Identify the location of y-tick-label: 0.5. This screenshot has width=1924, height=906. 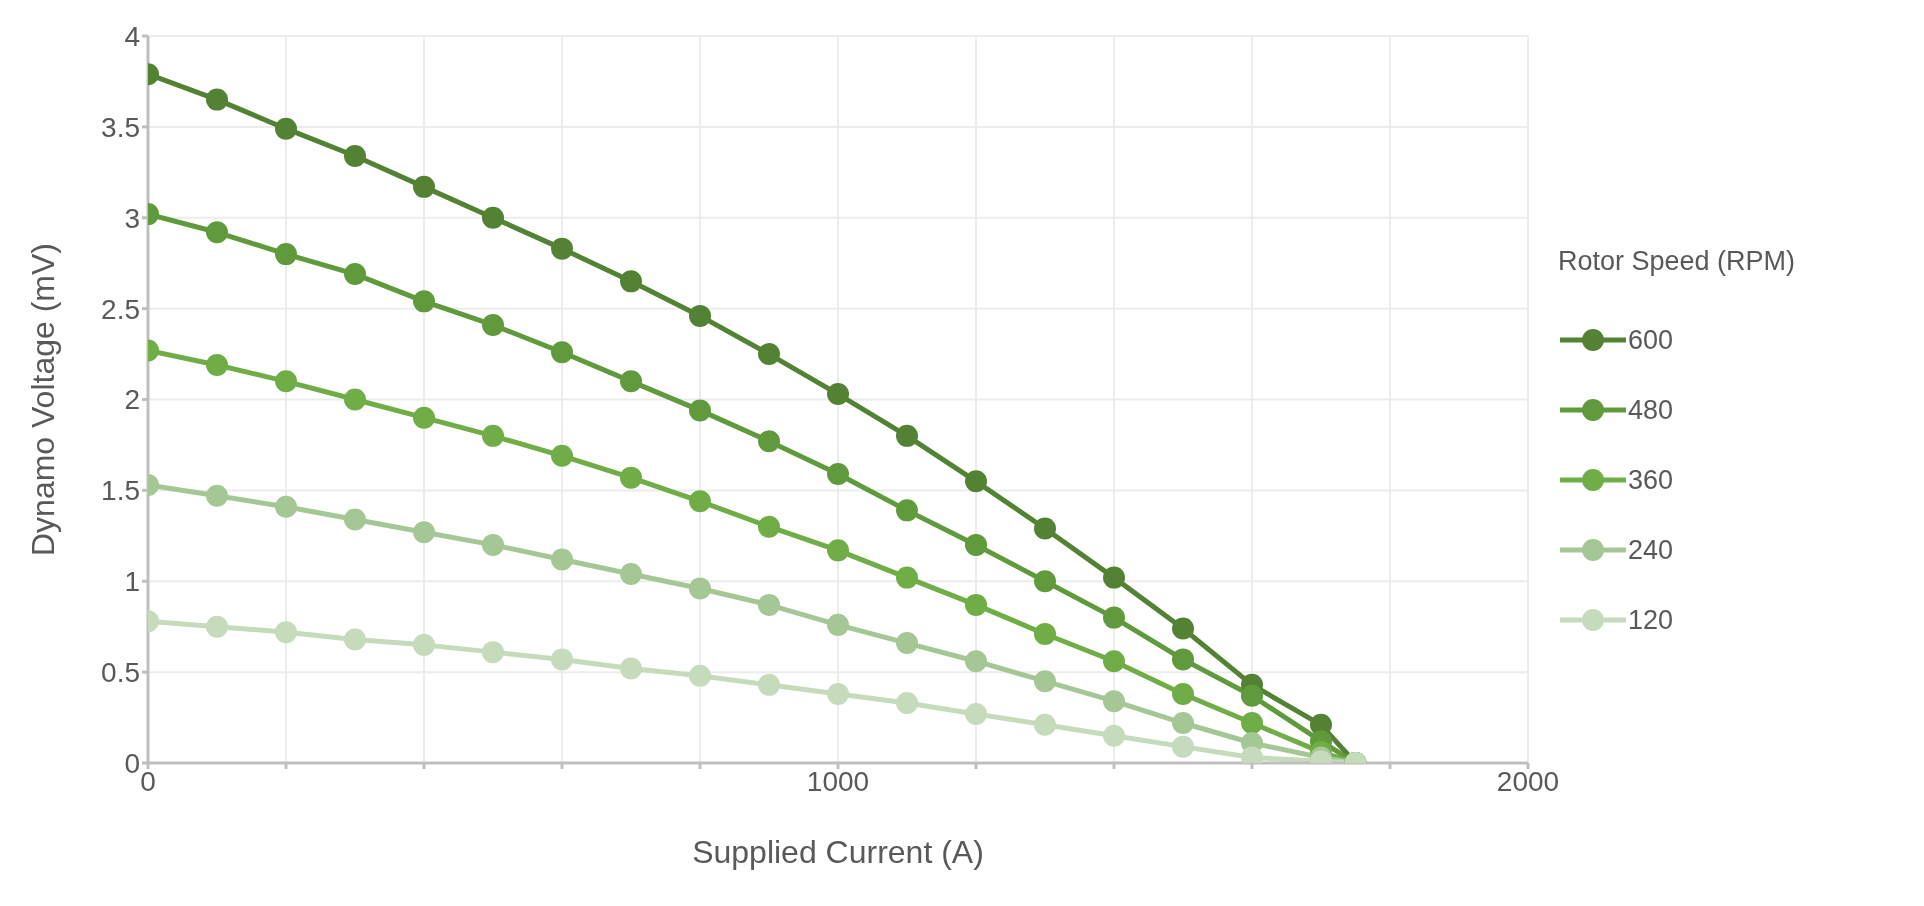
(120, 673).